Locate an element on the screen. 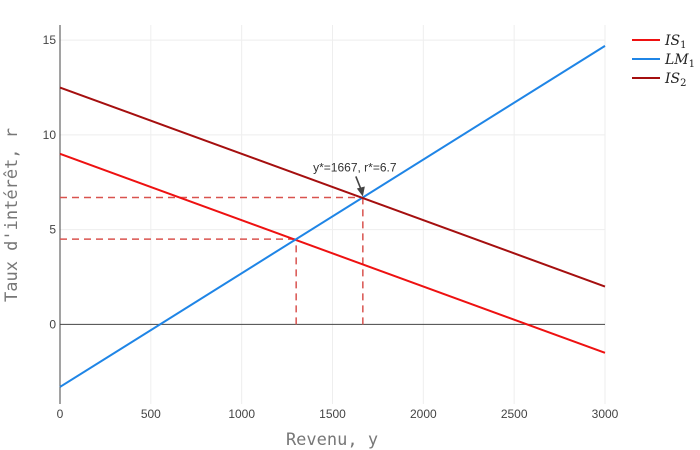  annotation-arrow-head is located at coordinates (360, 191).